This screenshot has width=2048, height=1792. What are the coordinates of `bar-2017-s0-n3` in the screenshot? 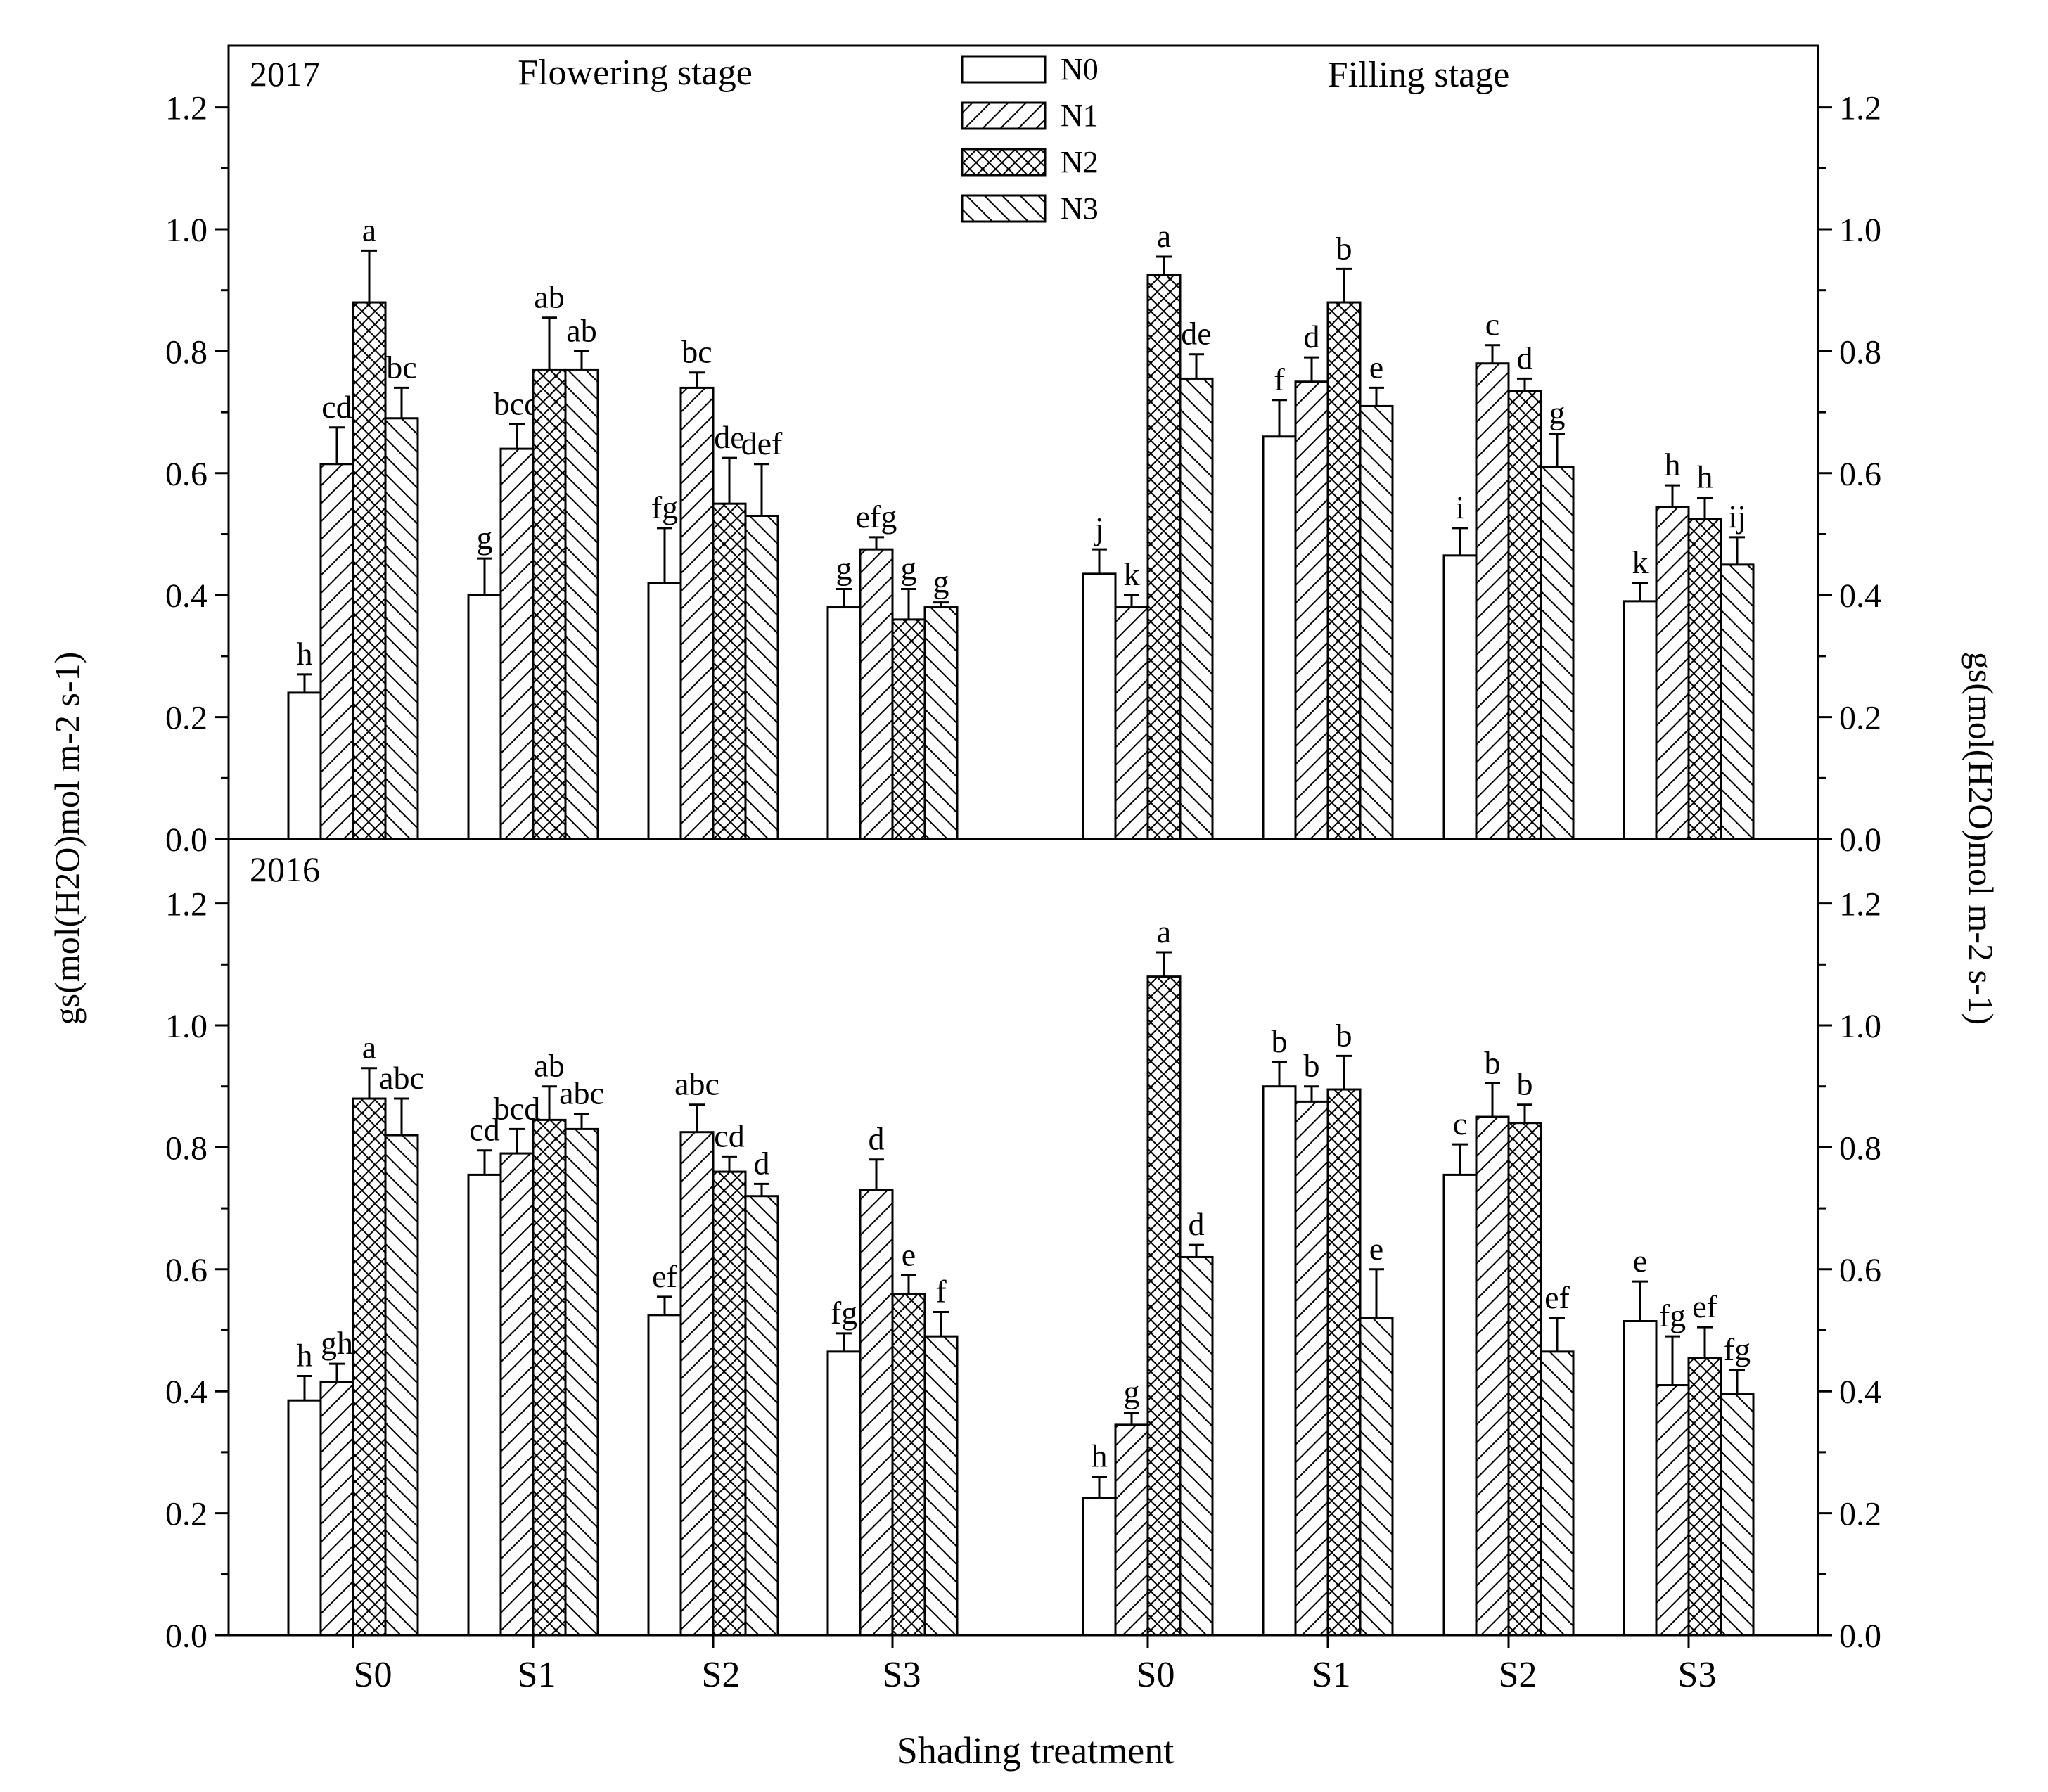 It's located at (402, 628).